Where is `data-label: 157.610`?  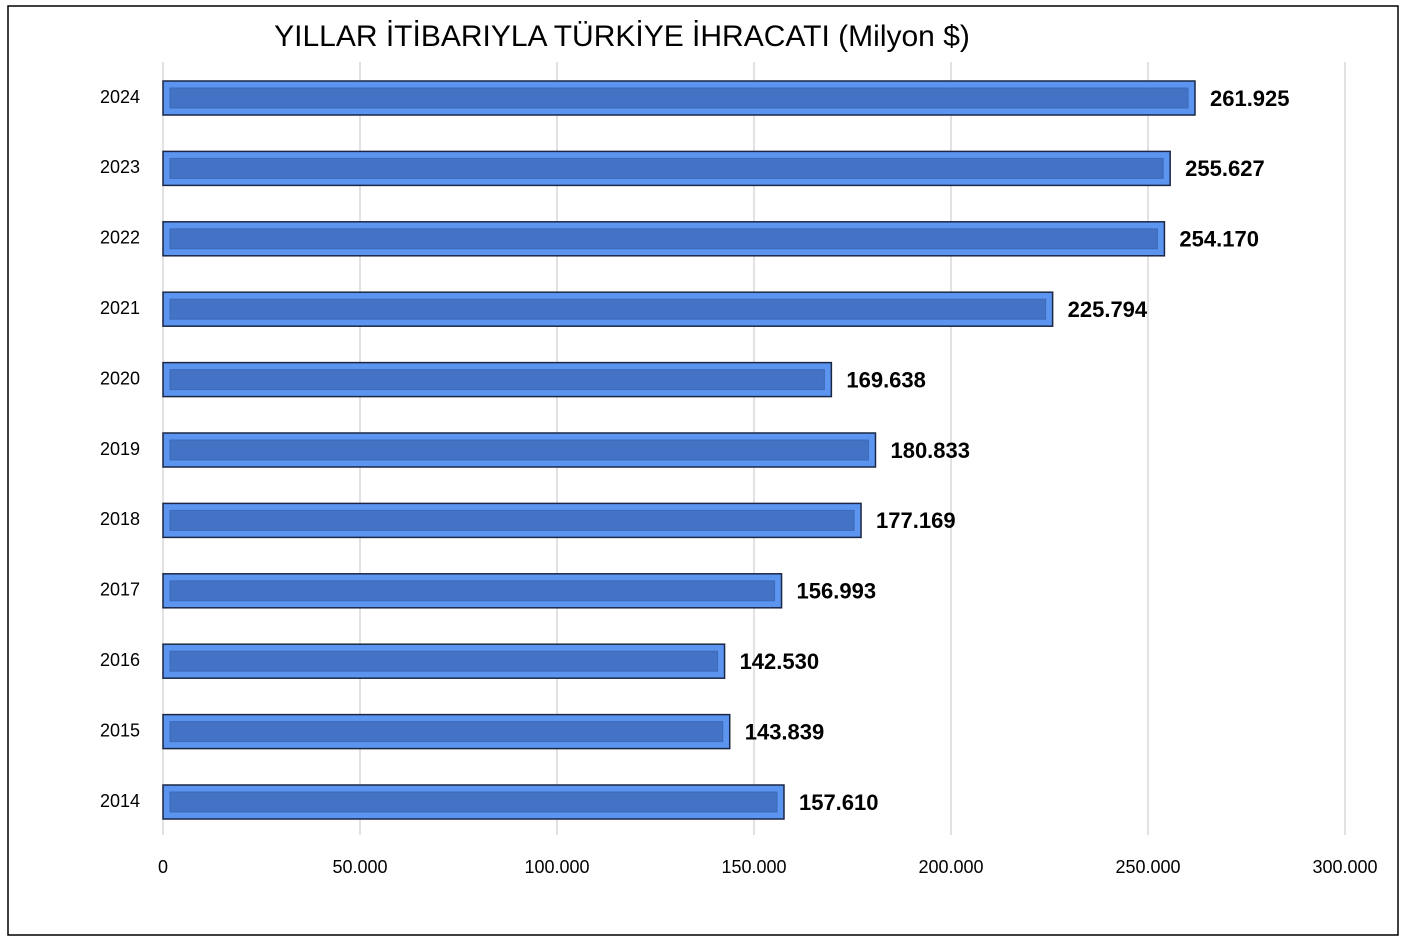
data-label: 157.610 is located at coordinates (839, 802).